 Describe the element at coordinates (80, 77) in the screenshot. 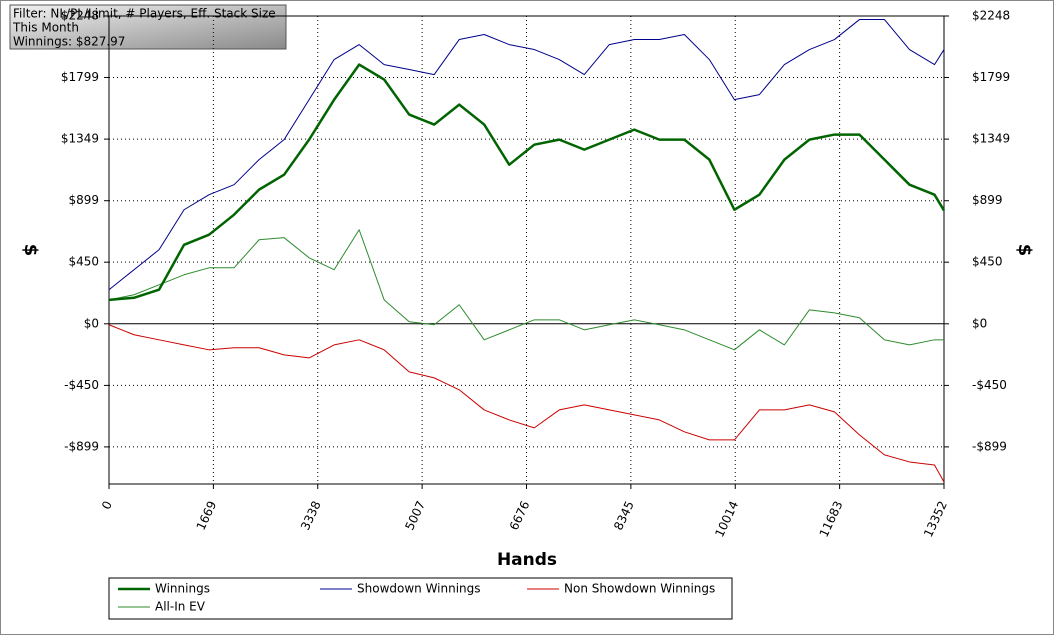

I see `y-tick-label: $1799` at that location.